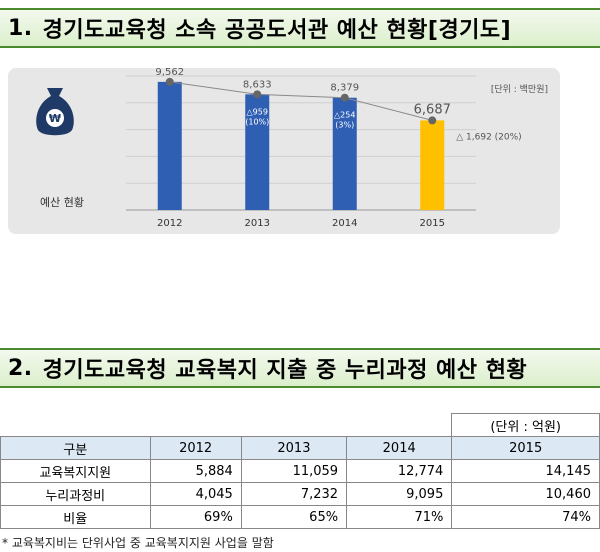 This screenshot has height=552, width=600. What do you see at coordinates (294, 471) in the screenshot?
I see `table-cell: 11,059` at bounding box center [294, 471].